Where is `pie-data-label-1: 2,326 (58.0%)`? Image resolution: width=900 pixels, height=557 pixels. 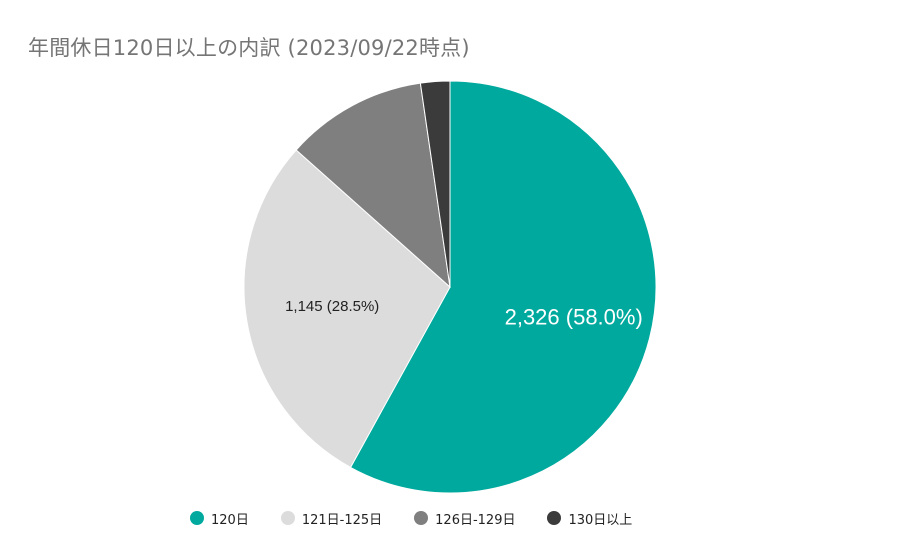 pie-data-label-1: 2,326 (58.0%) is located at coordinates (574, 317).